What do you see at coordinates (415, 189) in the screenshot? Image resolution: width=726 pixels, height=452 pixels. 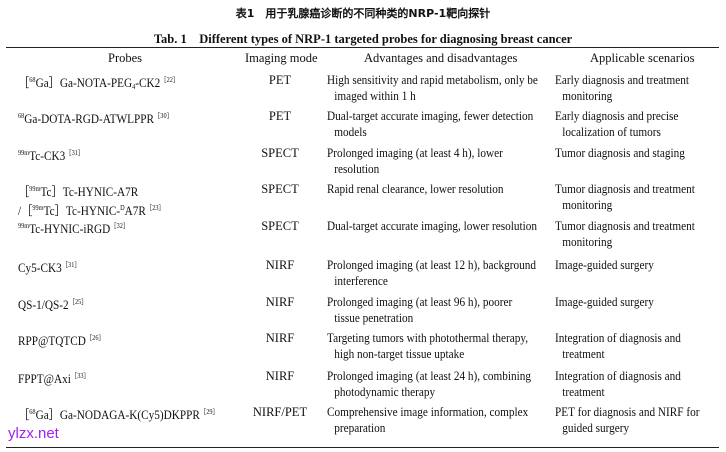 I see `cell-line: Rapid renal clearance, lower resolution` at bounding box center [415, 189].